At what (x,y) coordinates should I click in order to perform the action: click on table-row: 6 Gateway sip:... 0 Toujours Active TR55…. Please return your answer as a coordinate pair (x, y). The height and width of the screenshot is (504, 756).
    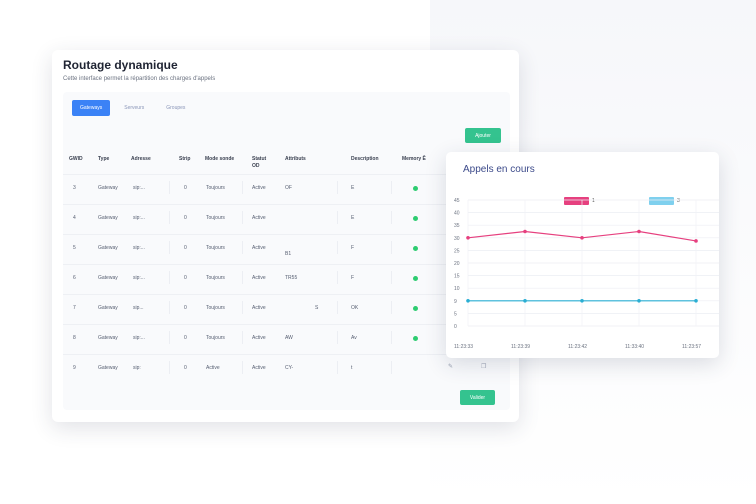
    Looking at the image, I should click on (286, 279).